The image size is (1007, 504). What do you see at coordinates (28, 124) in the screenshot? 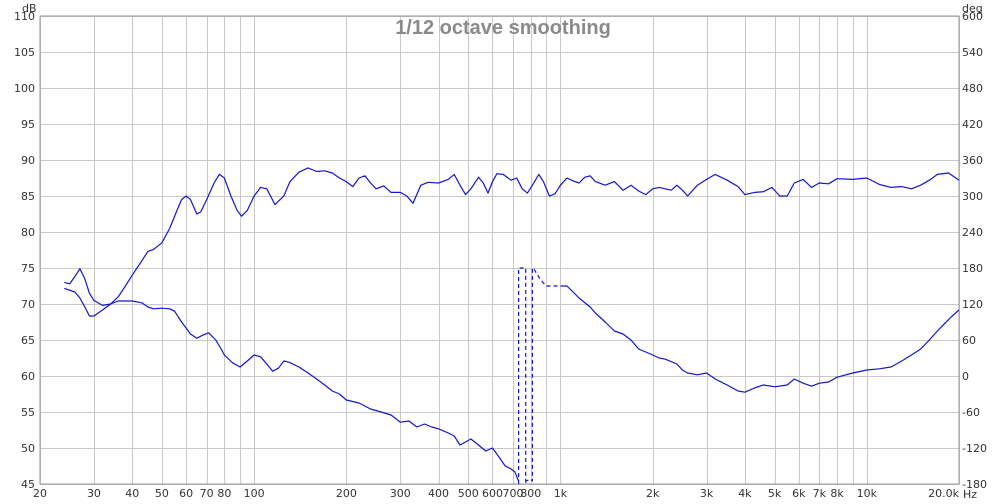
I see `y-left-tick-label-3: 95` at bounding box center [28, 124].